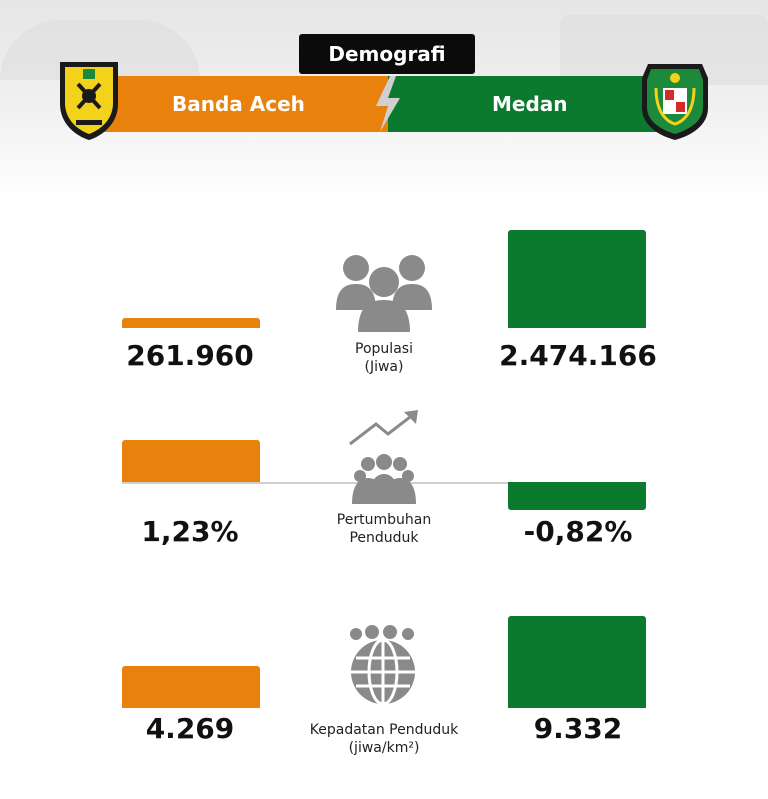  I want to click on medan-label: Medan, so click(530, 104).